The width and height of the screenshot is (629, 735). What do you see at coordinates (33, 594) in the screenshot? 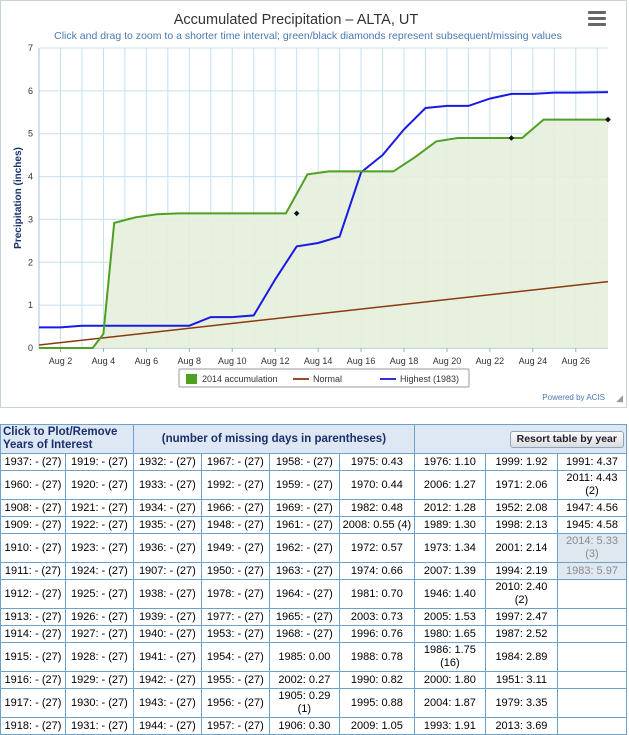
I see `year-cell: 1912: - (27)` at bounding box center [33, 594].